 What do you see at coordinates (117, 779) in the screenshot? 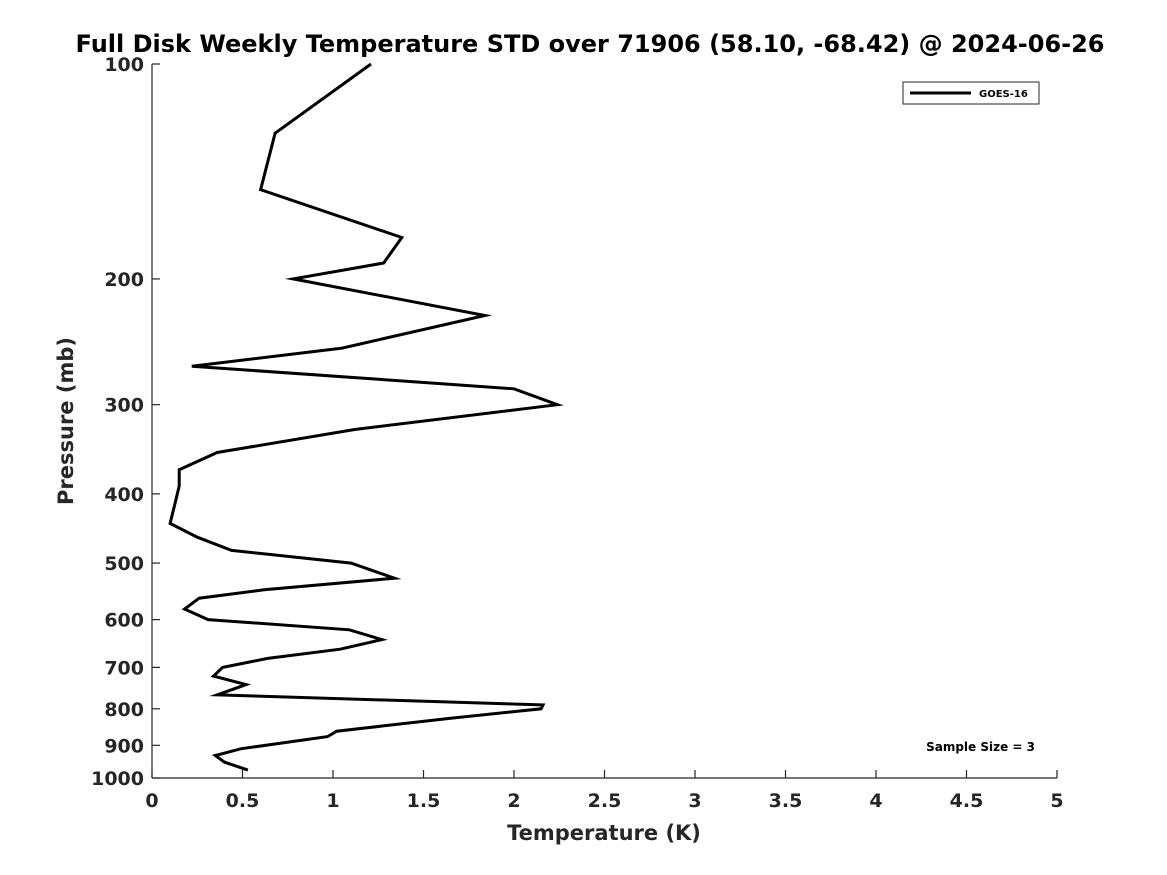
I see `y-tick-label: 1000` at bounding box center [117, 779].